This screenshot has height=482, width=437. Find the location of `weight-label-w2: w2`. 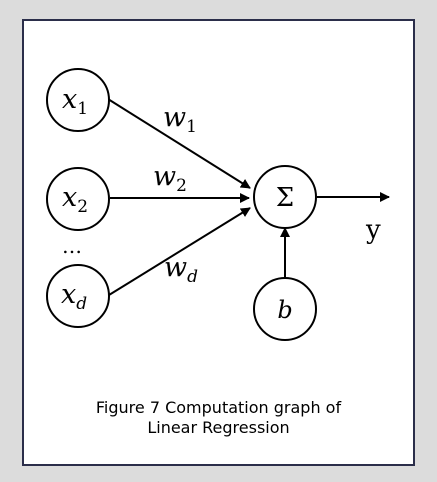

weight-label-w2: w2 is located at coordinates (170, 178).